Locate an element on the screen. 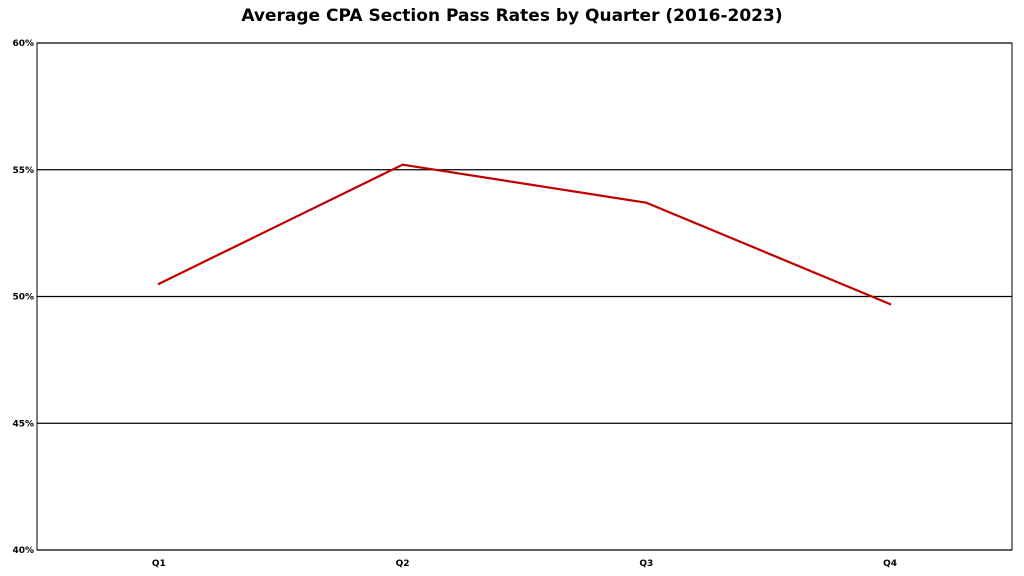 Image resolution: width=1024 pixels, height=576 pixels. y-tick-label: 60% is located at coordinates (23, 44).